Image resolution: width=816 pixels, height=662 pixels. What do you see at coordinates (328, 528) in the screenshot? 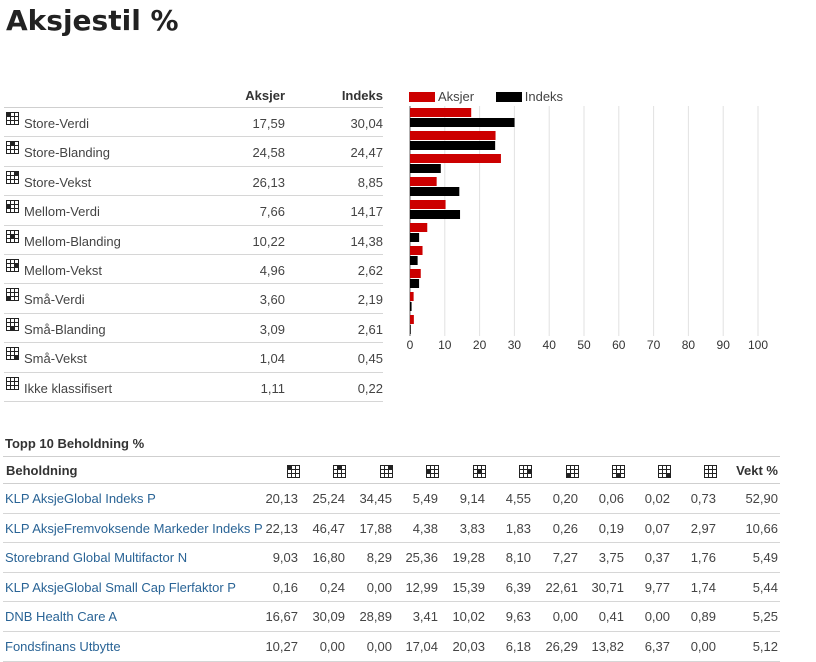
I see `holding-style-value: 46,47` at bounding box center [328, 528].